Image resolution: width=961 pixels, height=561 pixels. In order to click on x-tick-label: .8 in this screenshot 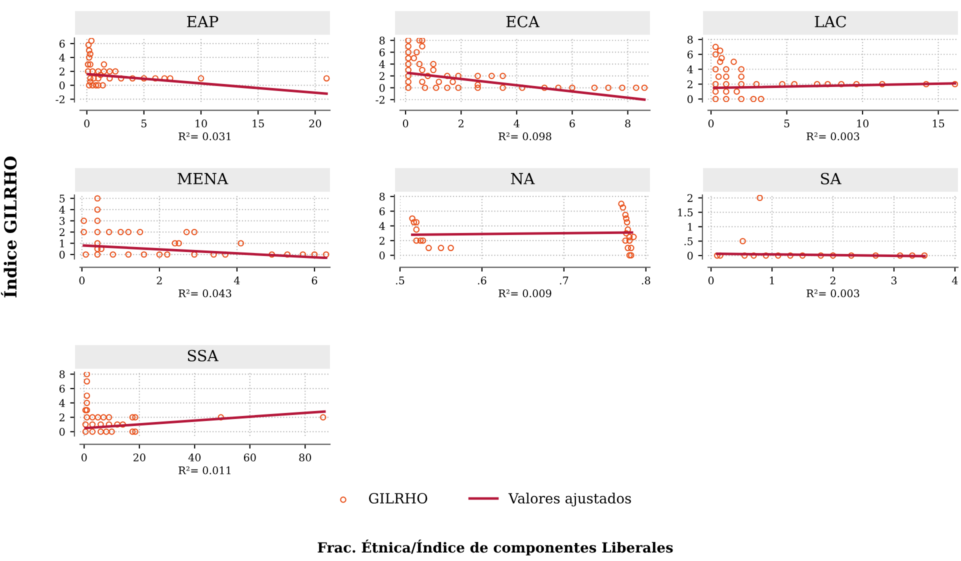, I will do `click(646, 280)`.